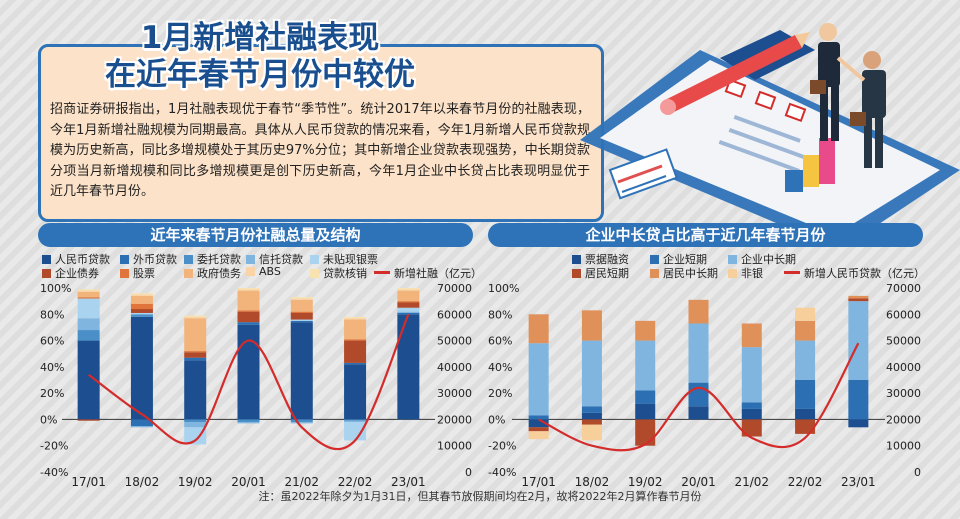 The image size is (960, 519). Describe the element at coordinates (344, 259) in the screenshot. I see `legend-item: 未贴现银票` at that location.